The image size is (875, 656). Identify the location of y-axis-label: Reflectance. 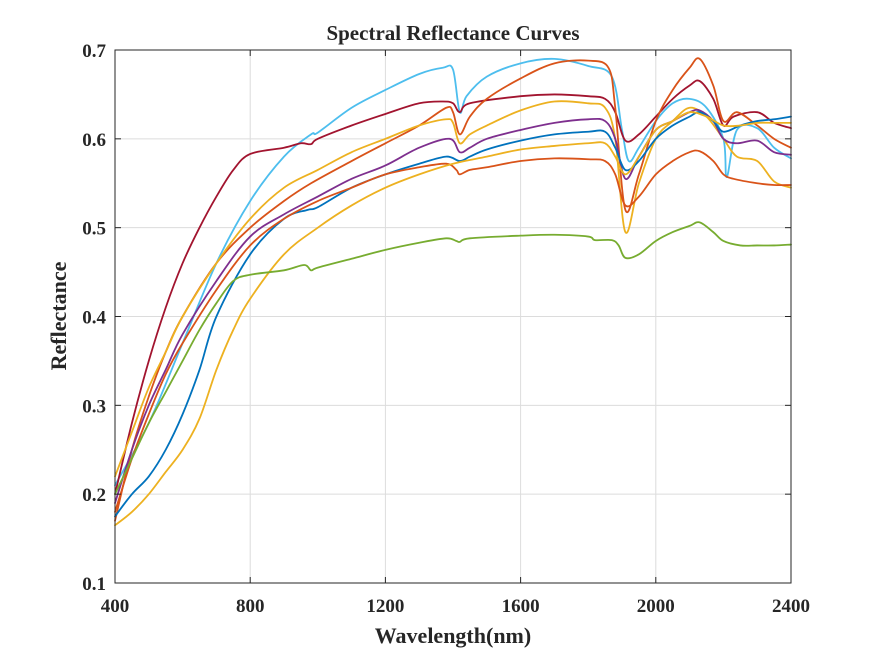
(58, 315).